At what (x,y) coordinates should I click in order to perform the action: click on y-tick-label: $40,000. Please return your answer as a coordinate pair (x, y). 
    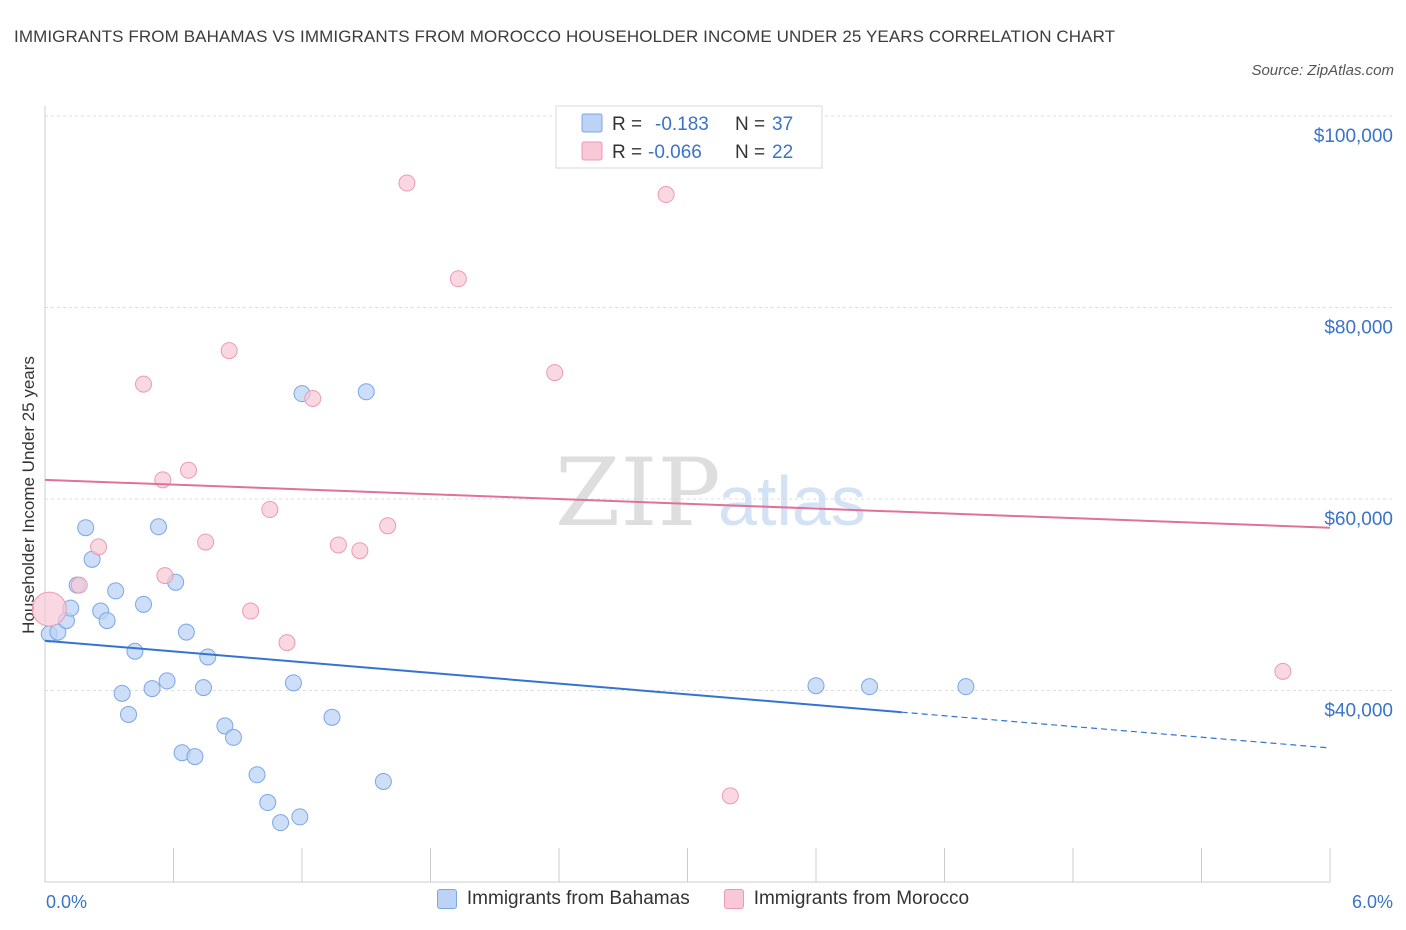
    Looking at the image, I should click on (1358, 711).